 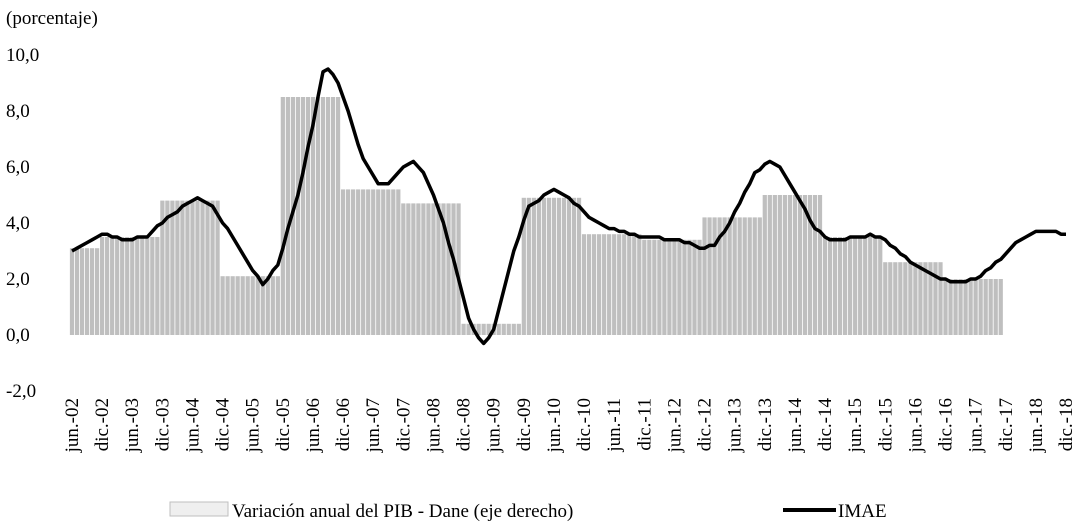 What do you see at coordinates (132, 425) in the screenshot?
I see `x-tick-label: jun.-03` at bounding box center [132, 425].